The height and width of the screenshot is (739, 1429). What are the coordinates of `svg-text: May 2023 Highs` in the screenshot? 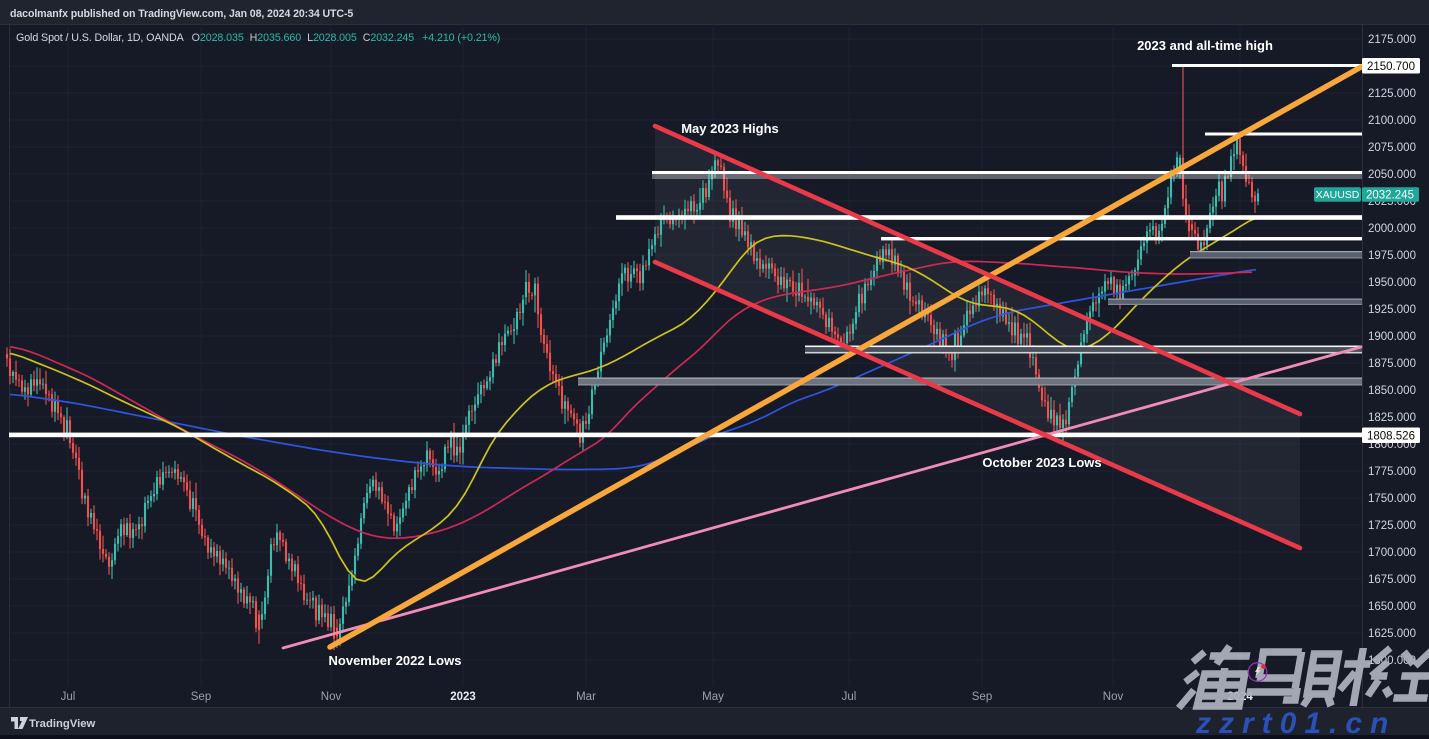 It's located at (730, 128).